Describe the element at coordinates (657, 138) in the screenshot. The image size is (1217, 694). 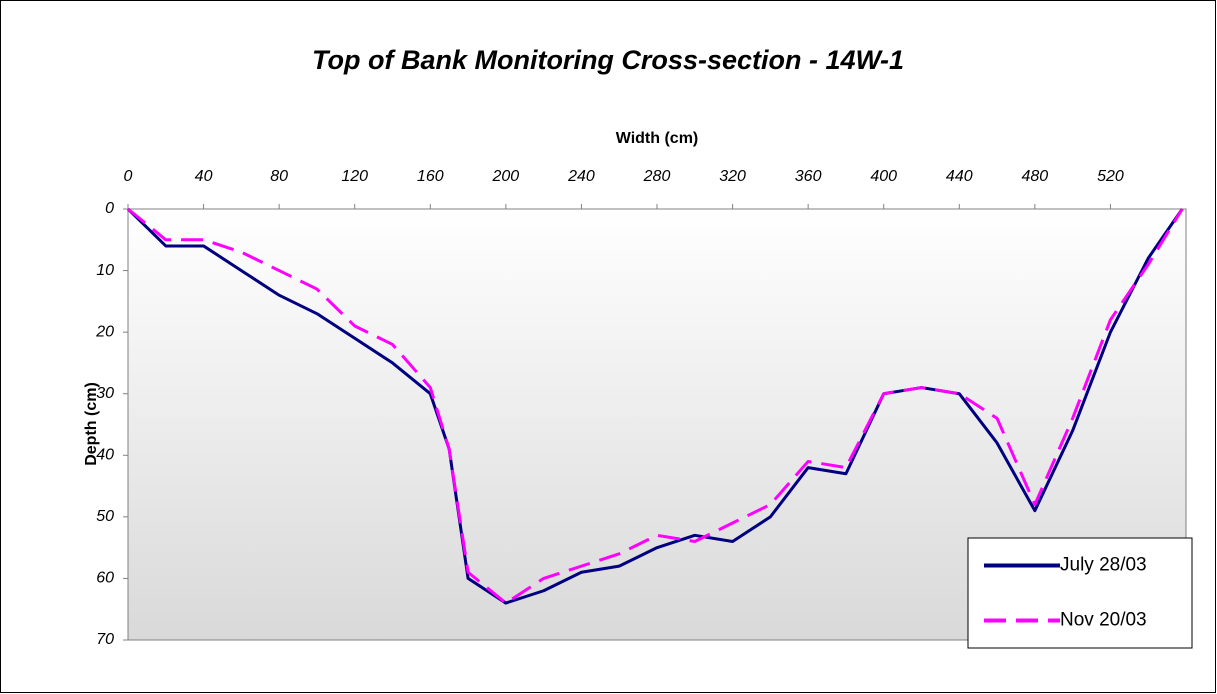
I see `x-axis-label: Width (cm)` at that location.